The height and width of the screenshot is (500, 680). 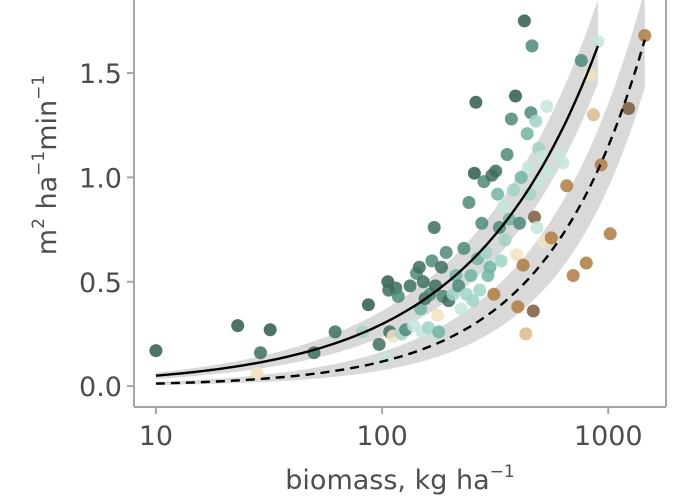 What do you see at coordinates (387, 480) in the screenshot?
I see `x-axis-title-main: biomass, kg ha` at bounding box center [387, 480].